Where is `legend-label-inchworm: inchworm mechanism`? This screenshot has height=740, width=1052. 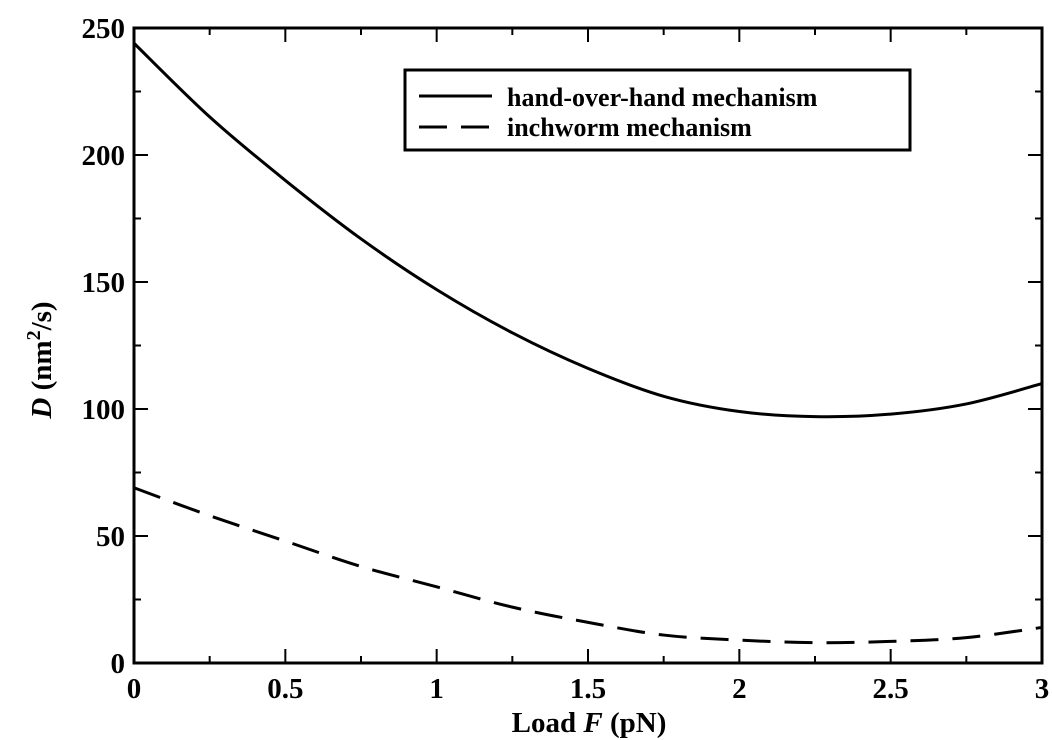 legend-label-inchworm: inchworm mechanism is located at coordinates (629, 127).